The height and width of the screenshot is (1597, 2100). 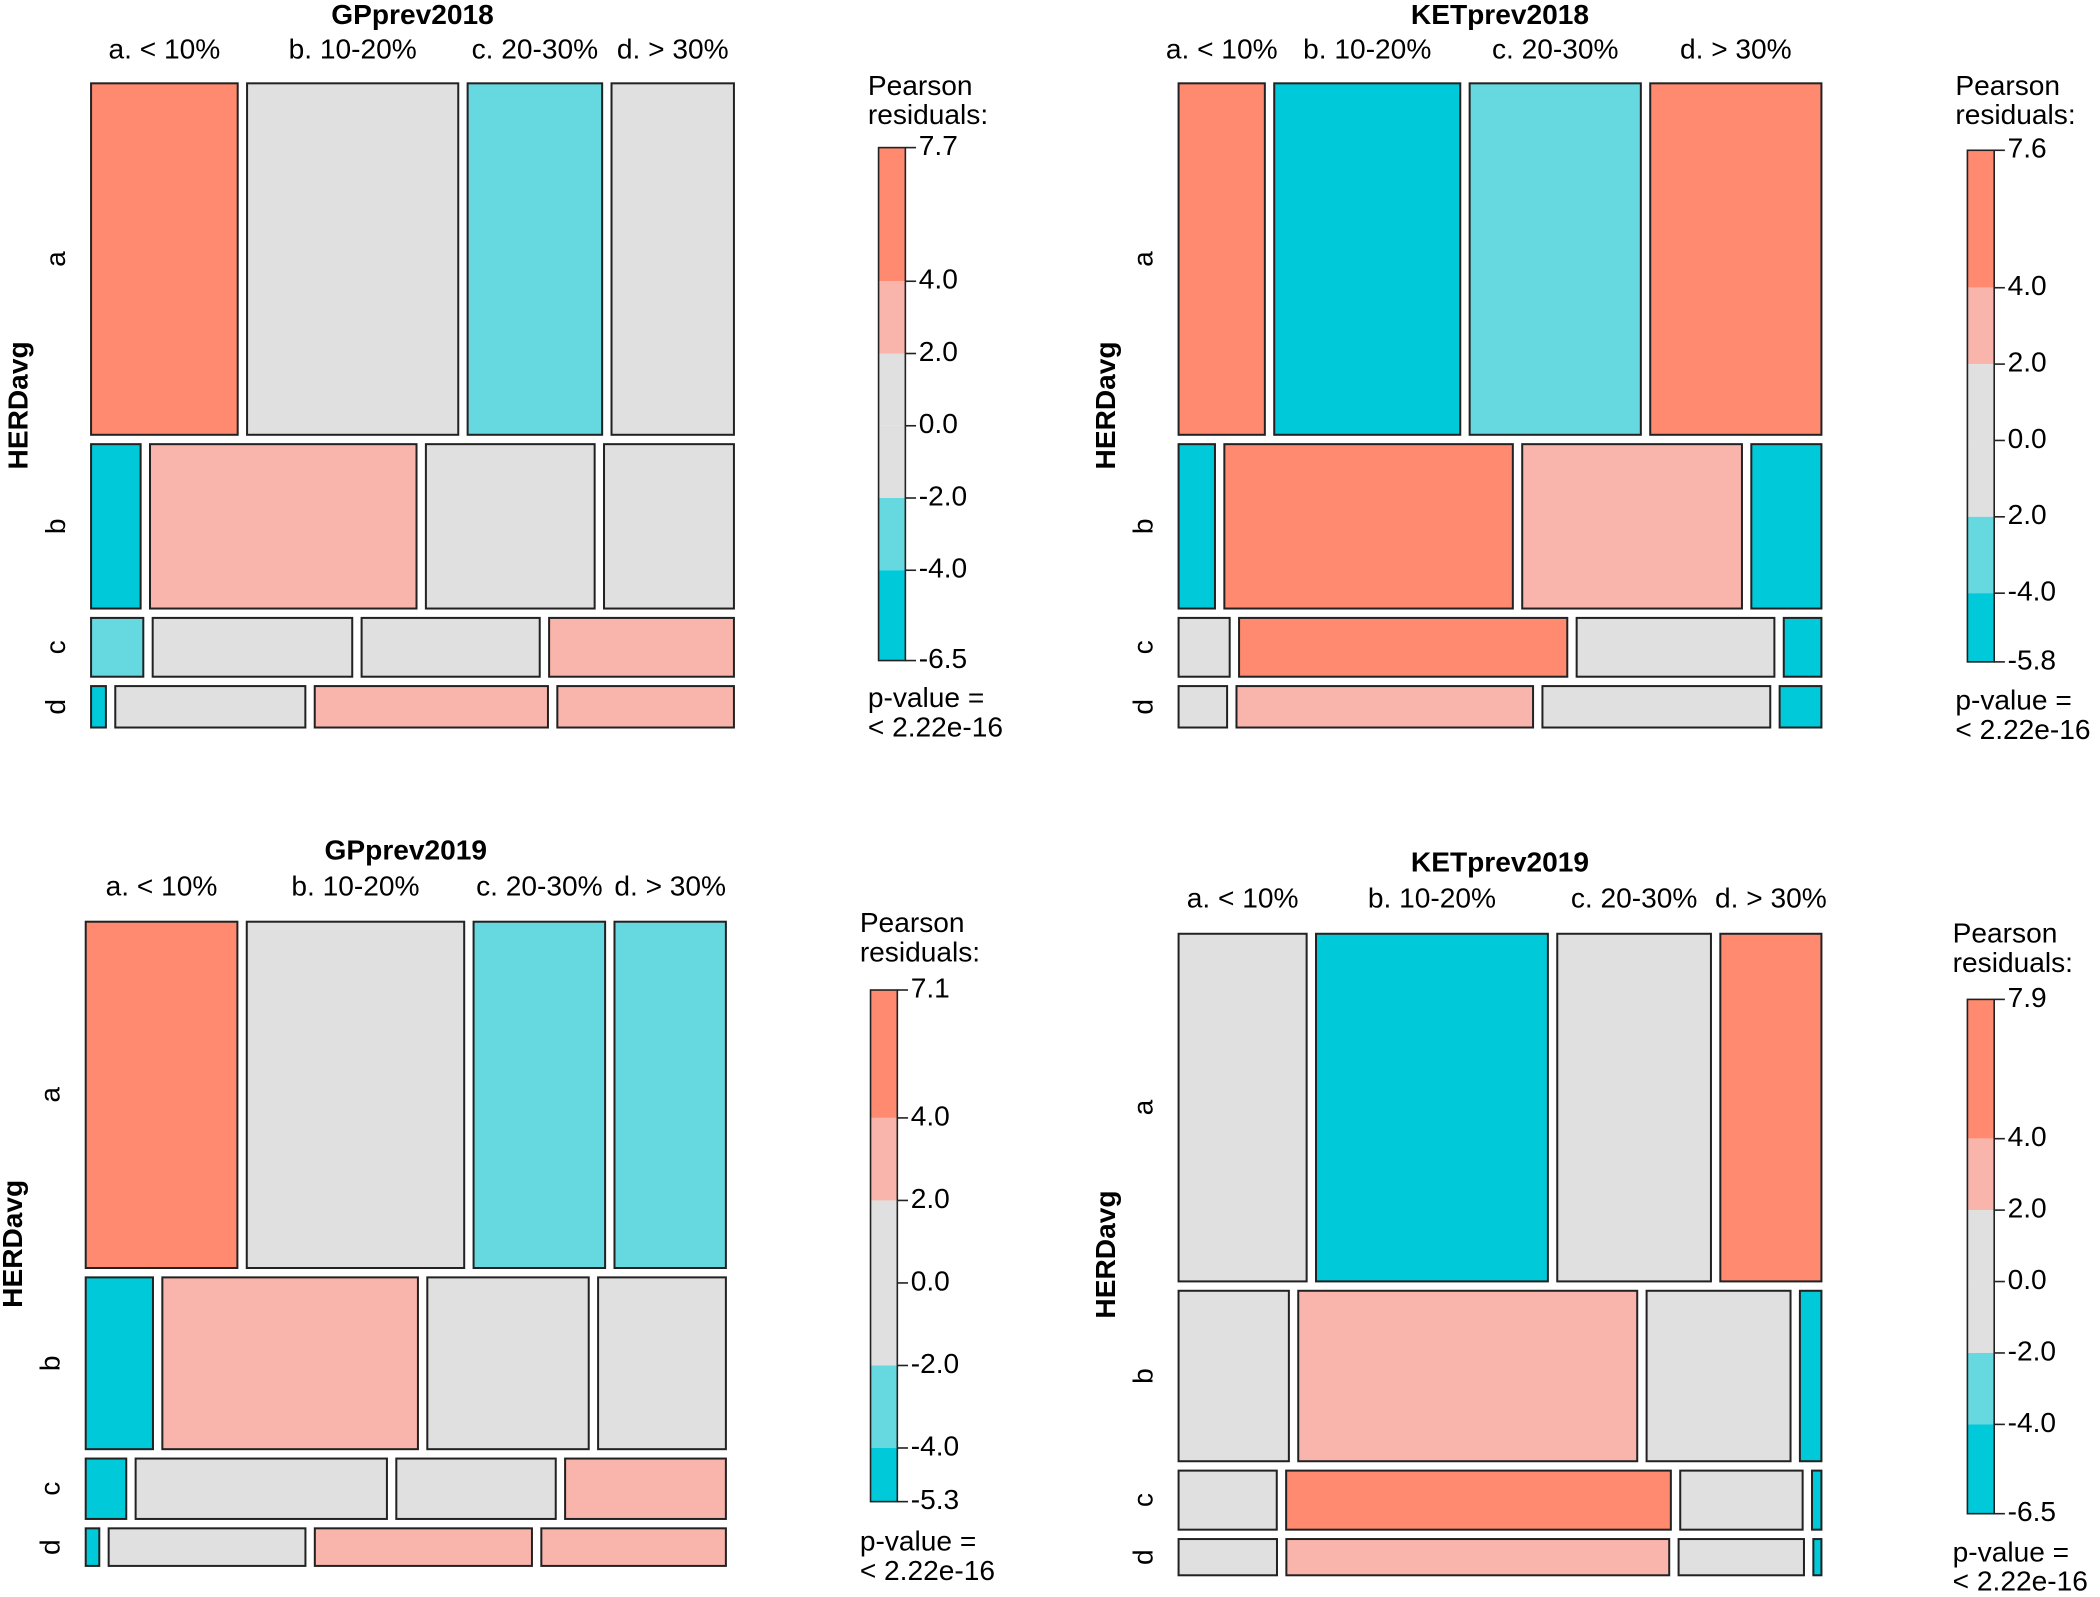 I want to click on legend-tick-label: -6.5, so click(x=943, y=658).